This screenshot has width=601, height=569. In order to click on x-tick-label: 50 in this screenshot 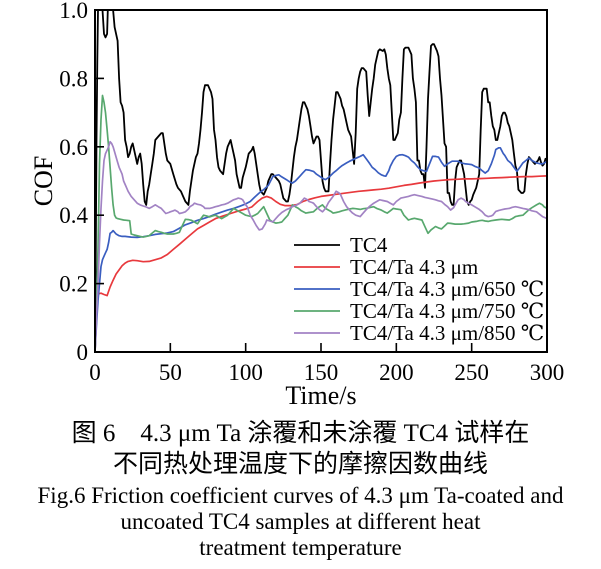, I will do `click(170, 372)`.